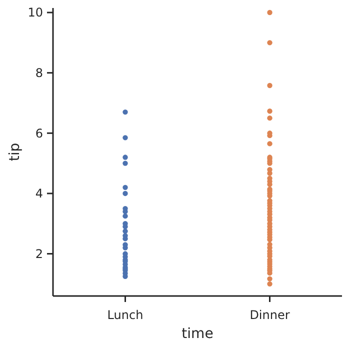 This screenshot has height=348, width=348. I want to click on y-tick-label: 10, so click(35, 13).